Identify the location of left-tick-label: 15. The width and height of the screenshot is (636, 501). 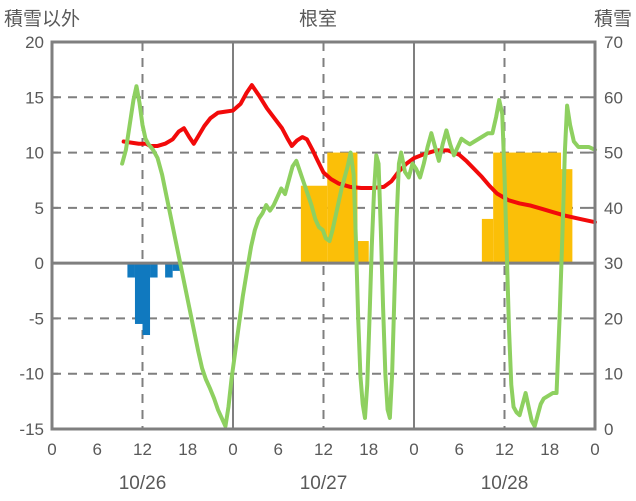
(34, 97).